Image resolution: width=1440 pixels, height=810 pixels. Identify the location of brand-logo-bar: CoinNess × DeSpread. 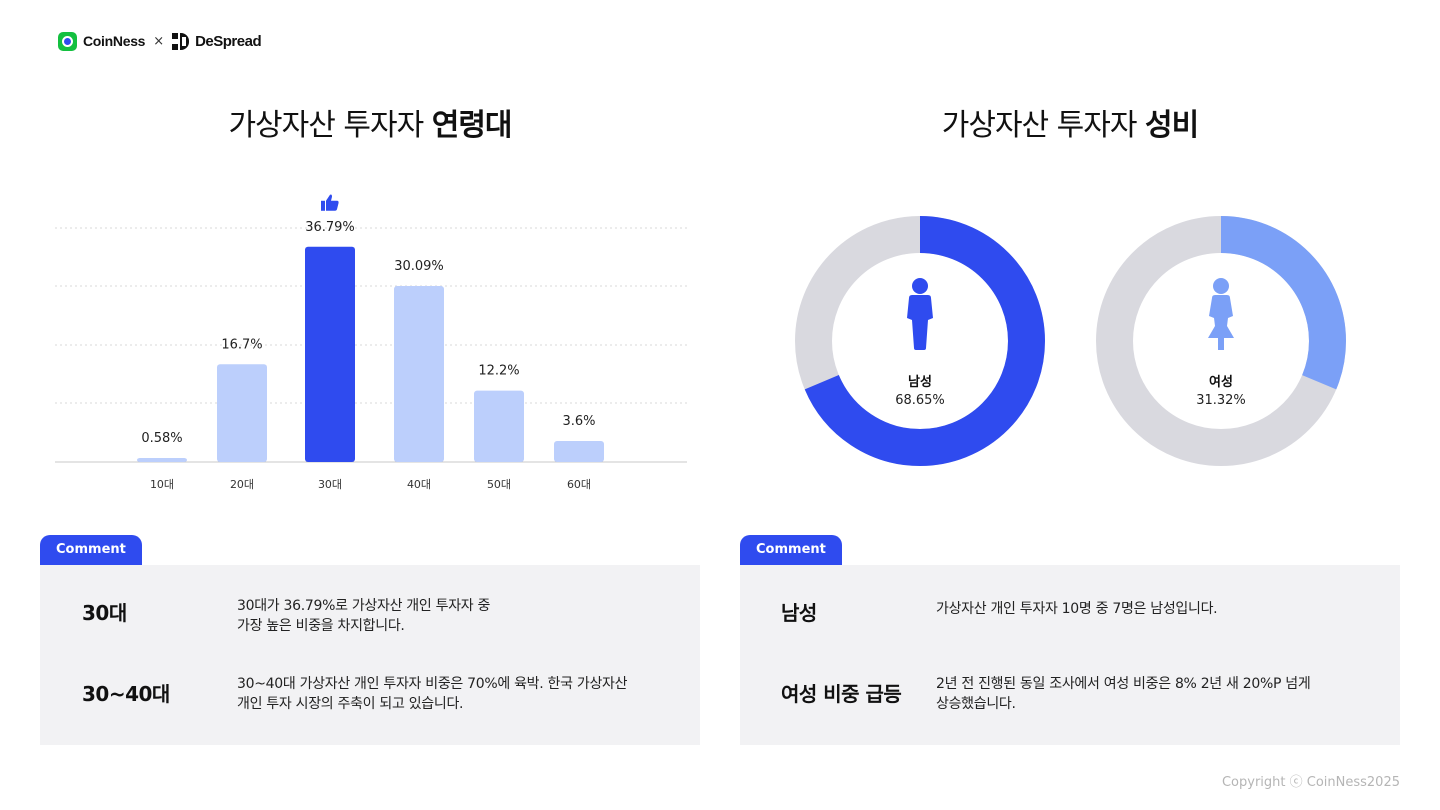
(160, 41).